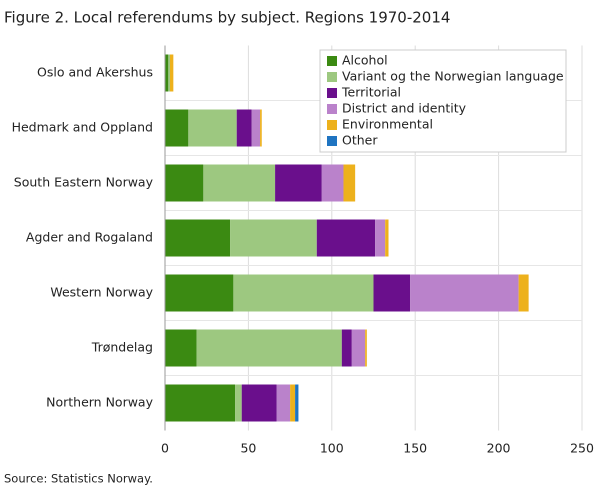 This screenshot has width=608, height=489. What do you see at coordinates (99, 402) in the screenshot?
I see `y-tick-label: Northern Norway` at bounding box center [99, 402].